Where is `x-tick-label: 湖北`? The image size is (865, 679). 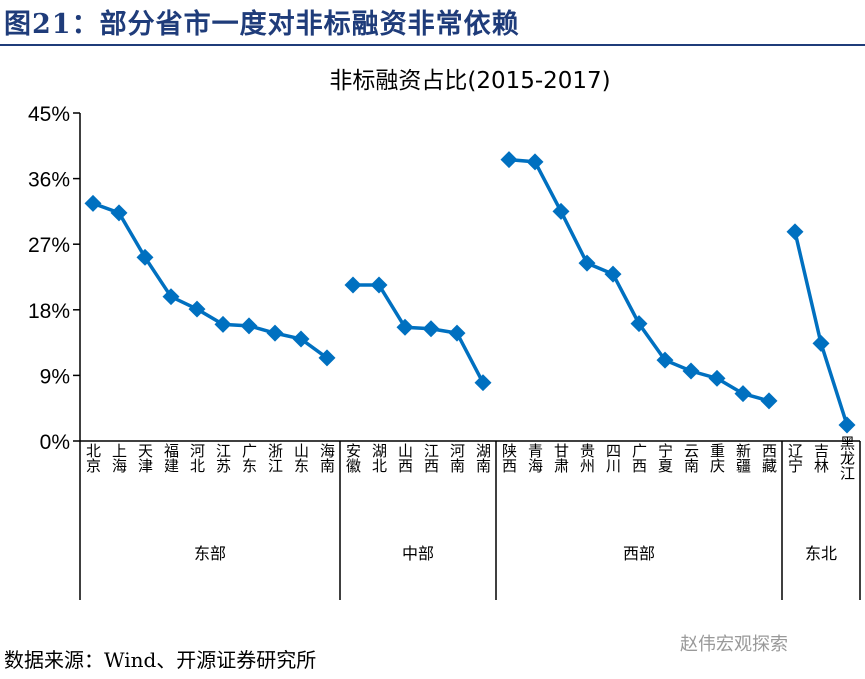 x-tick-label: 湖北 is located at coordinates (379, 458).